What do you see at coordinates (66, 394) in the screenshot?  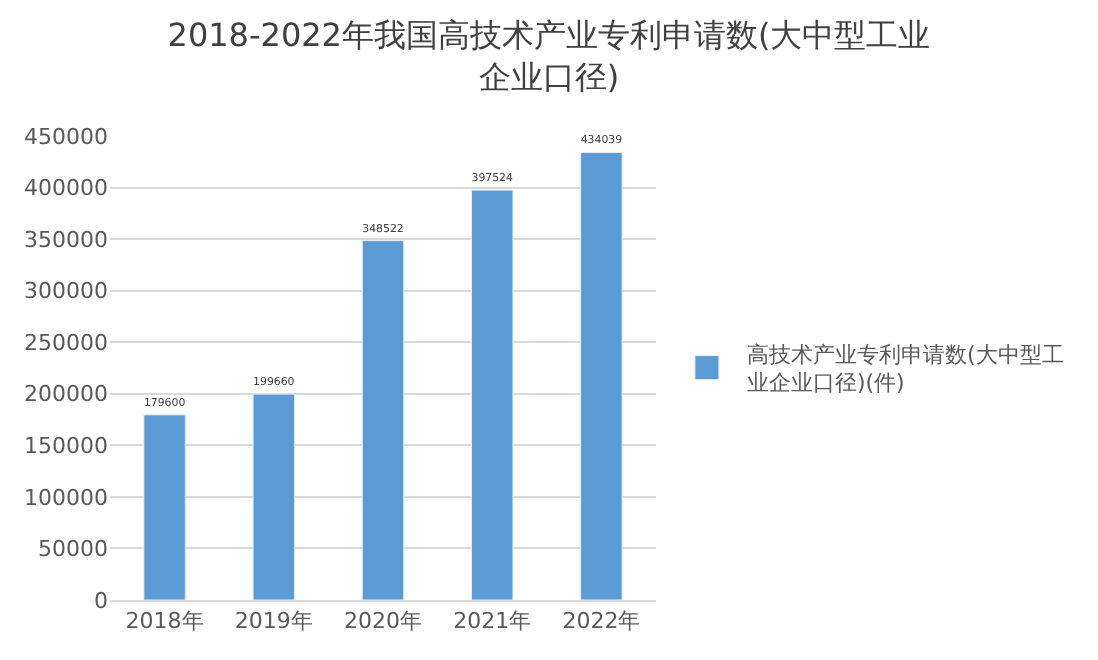 I see `y-tick-label: 200000` at bounding box center [66, 394].